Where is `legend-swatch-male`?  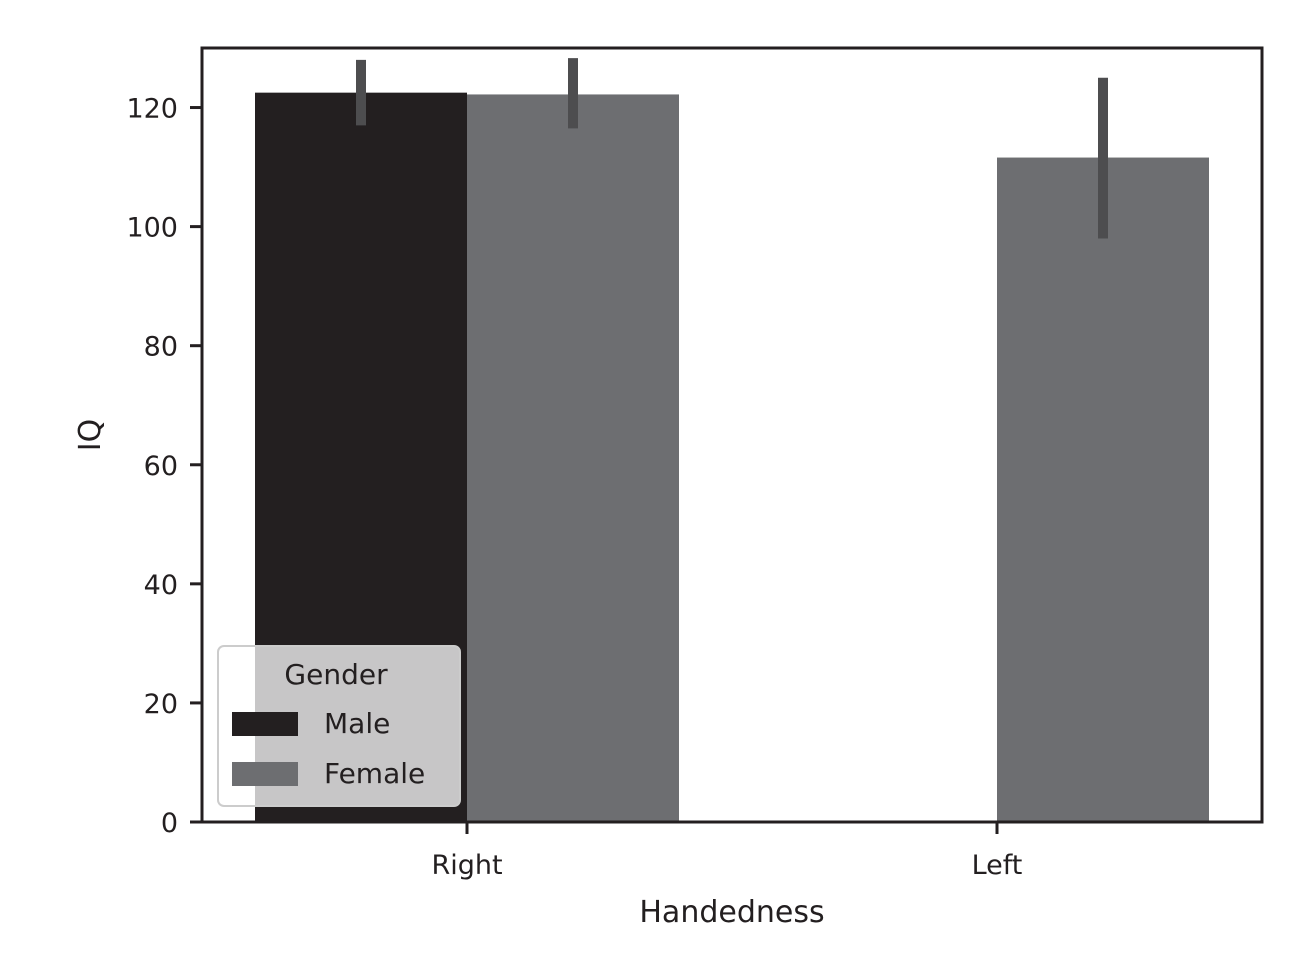 legend-swatch-male is located at coordinates (265, 724).